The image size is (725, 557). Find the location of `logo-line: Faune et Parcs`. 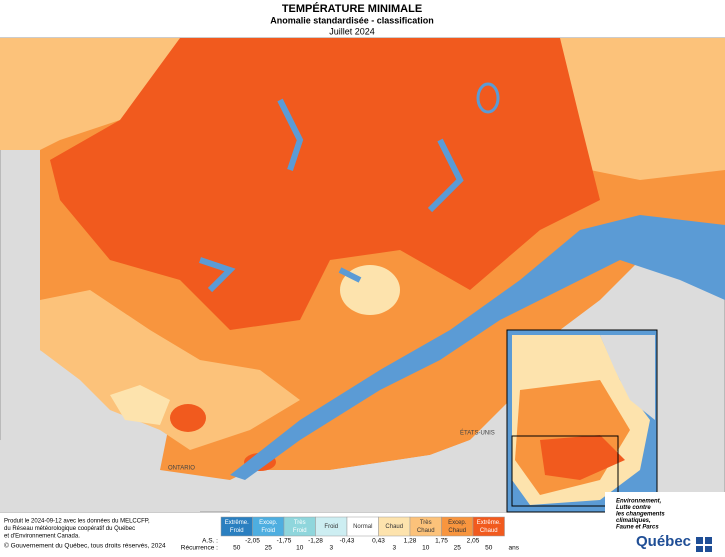

logo-line: Faune et Parcs is located at coordinates (637, 528).